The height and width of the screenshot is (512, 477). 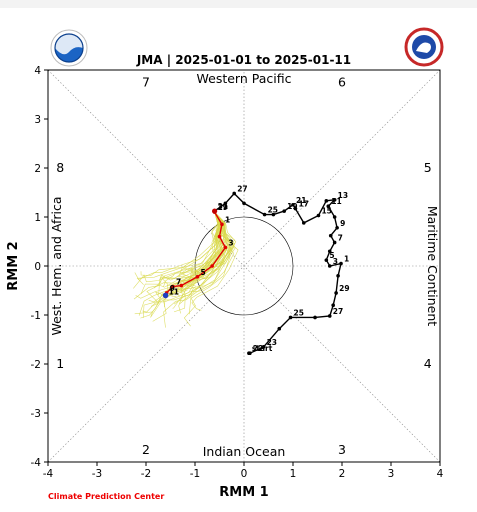 I want to click on region-label-top: Western Pacific, so click(x=244, y=78).